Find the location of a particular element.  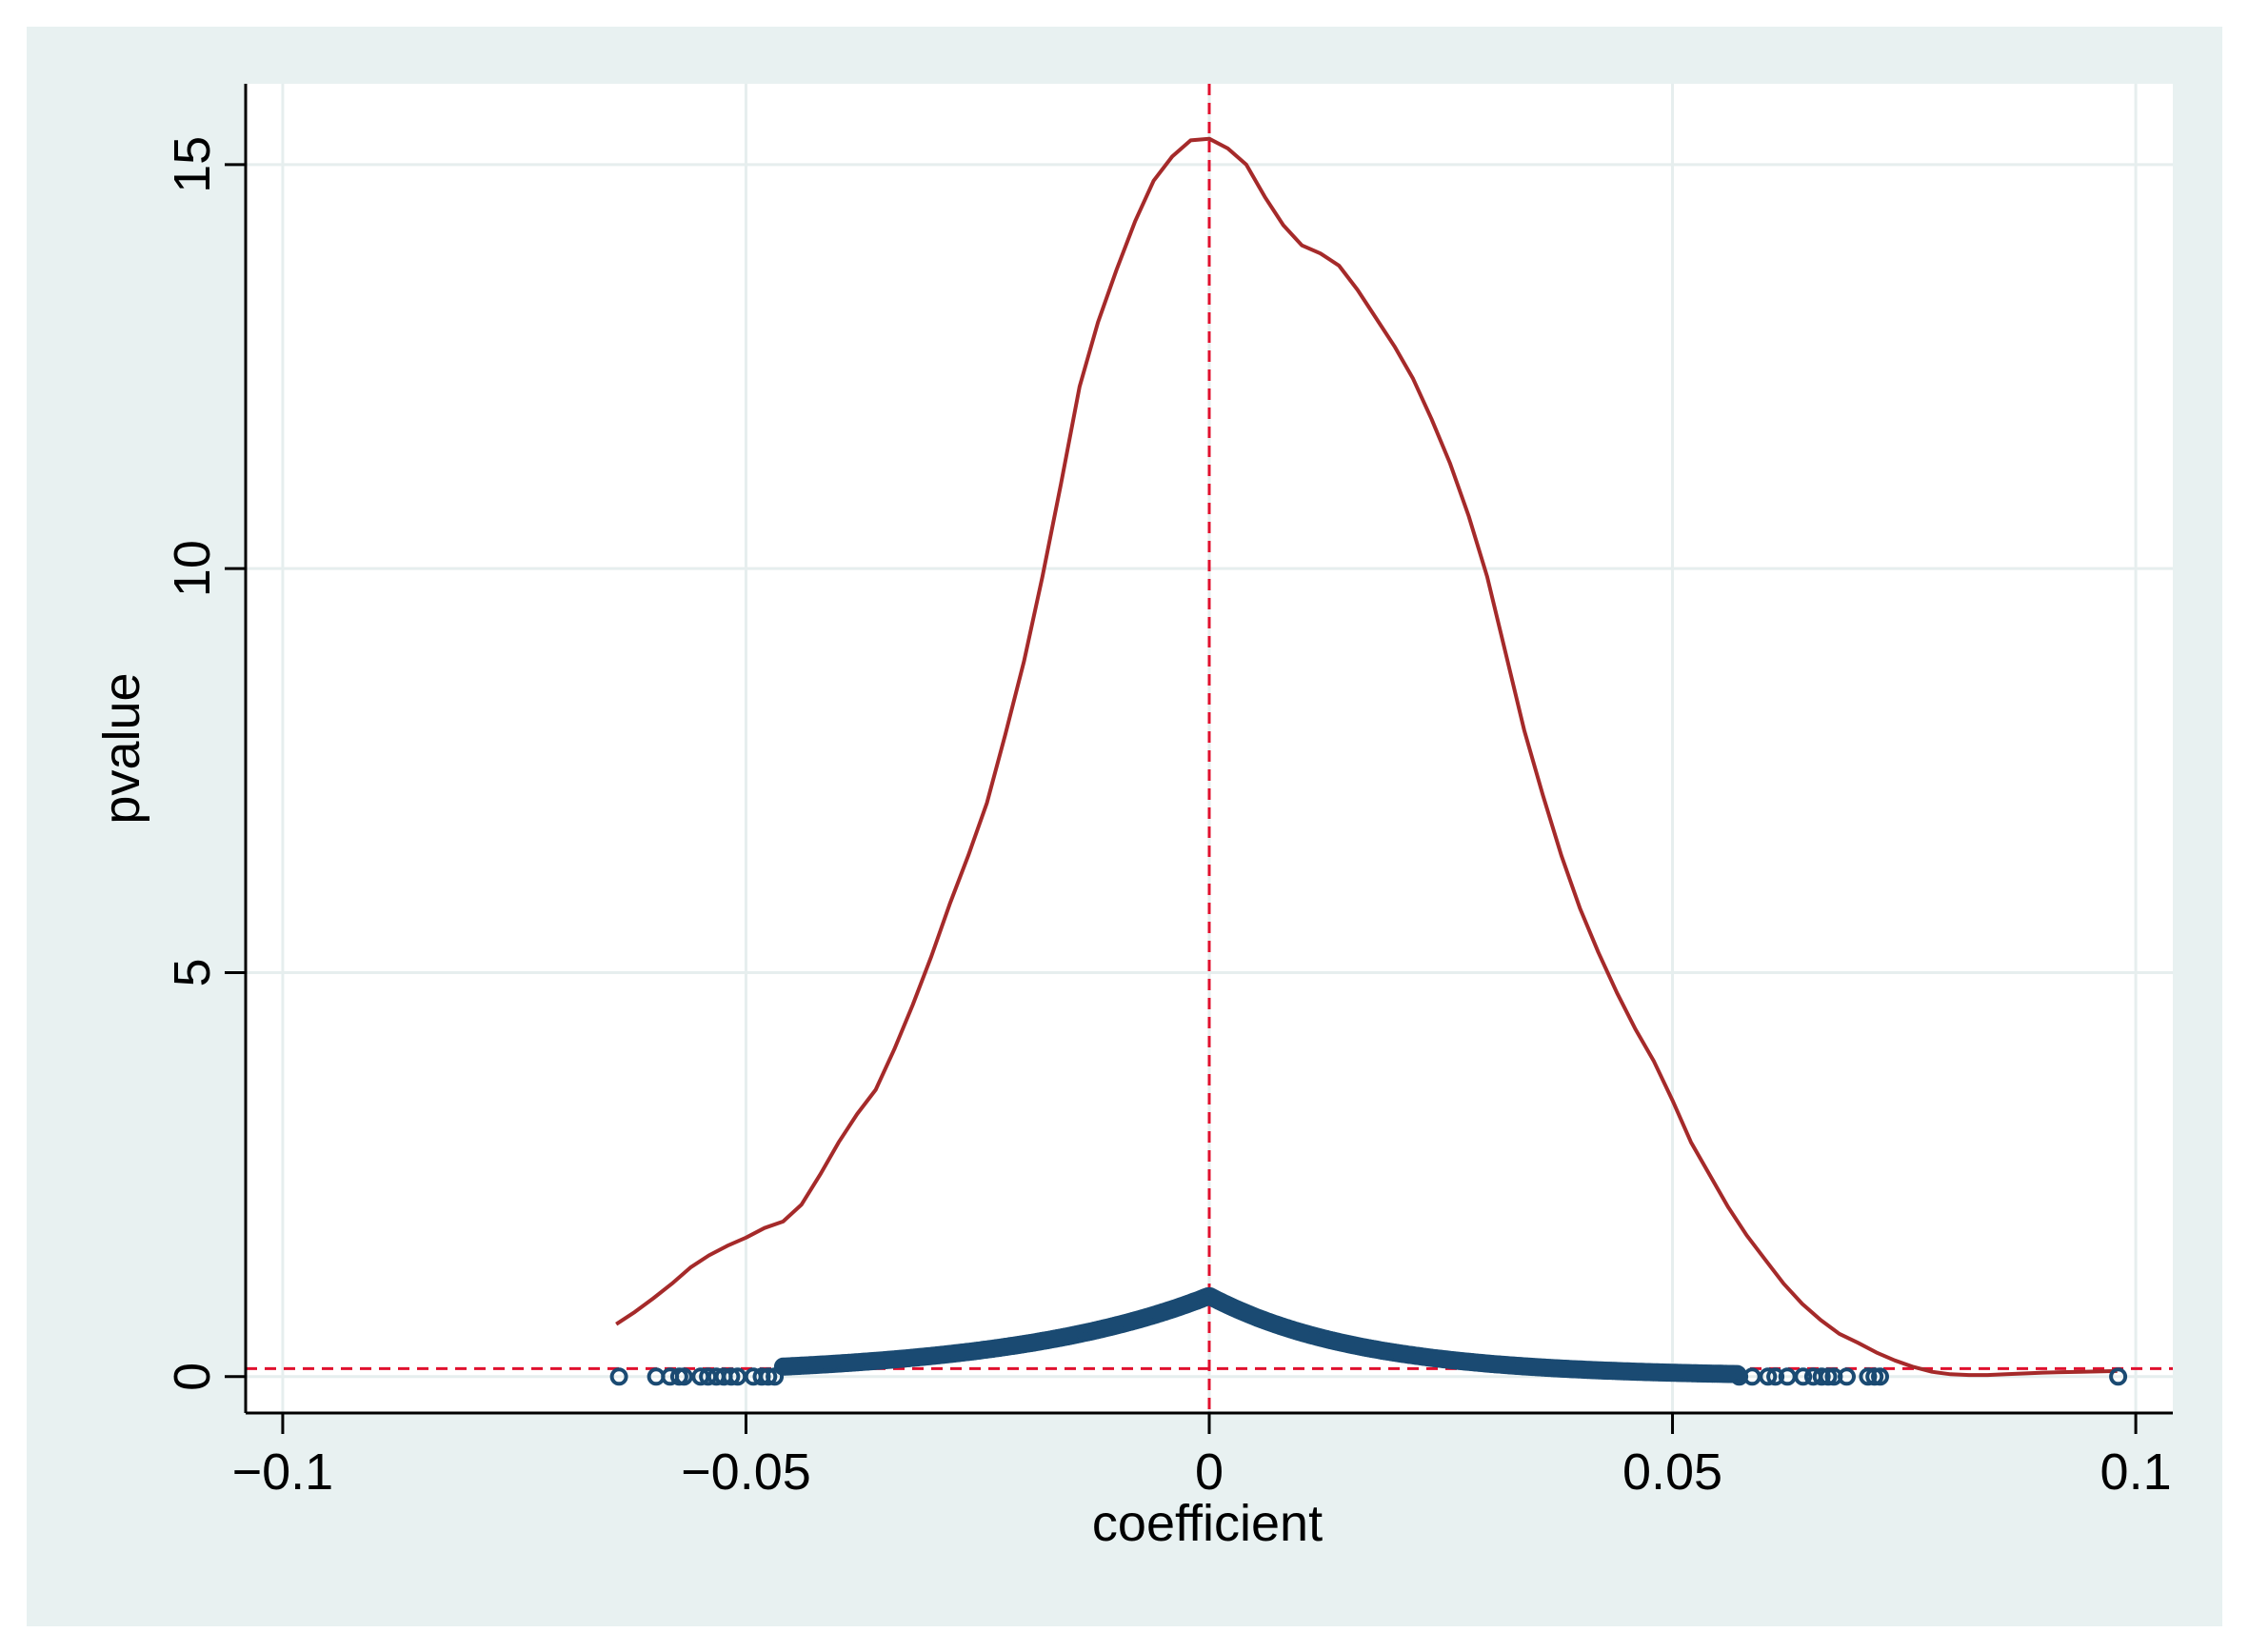

x-tick-label-4: 0.1 is located at coordinates (2136, 1472).